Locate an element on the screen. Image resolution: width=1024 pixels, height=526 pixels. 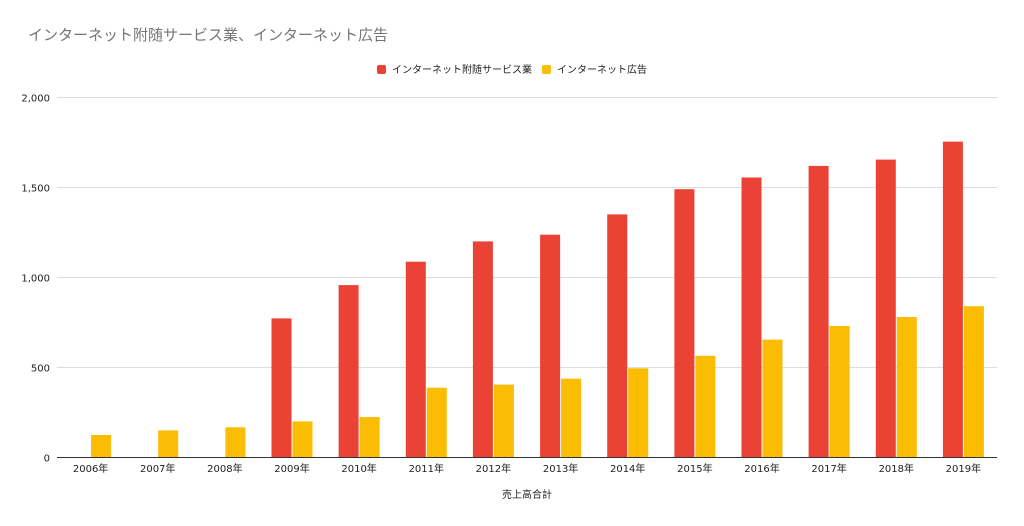
x-axis-title: 売上高合計 is located at coordinates (527, 494).